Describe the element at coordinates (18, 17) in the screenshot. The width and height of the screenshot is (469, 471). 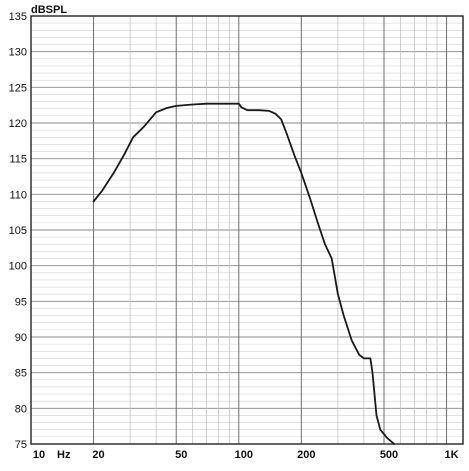
I see `y-tick-label: 135` at that location.